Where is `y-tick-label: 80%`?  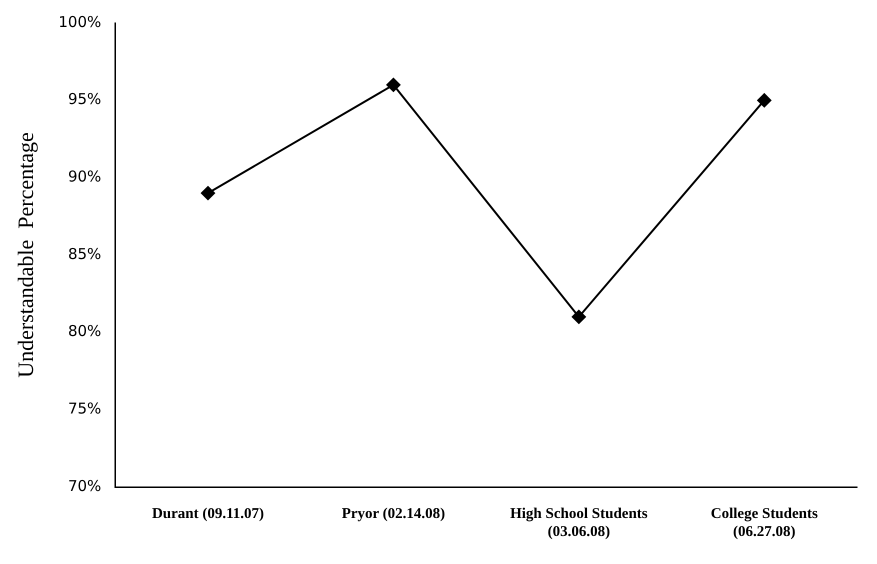 y-tick-label: 80% is located at coordinates (85, 331).